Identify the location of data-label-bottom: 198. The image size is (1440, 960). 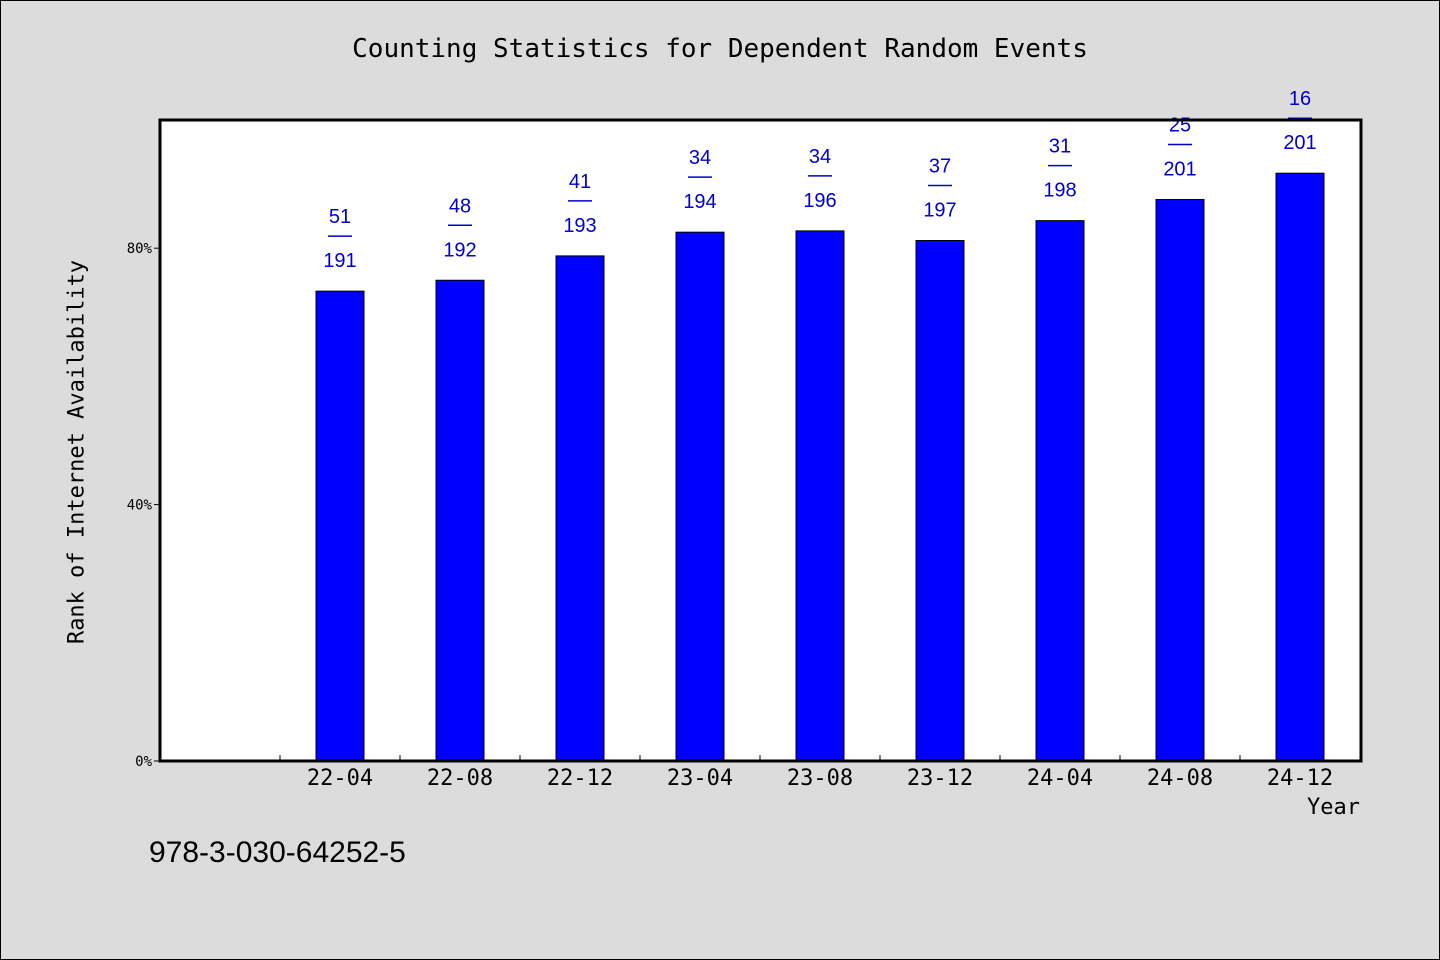
(1059, 191).